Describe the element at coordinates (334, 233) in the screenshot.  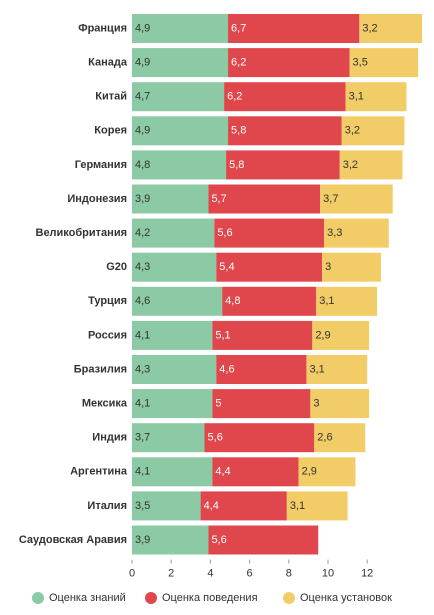
I see `data-label: 3,3` at that location.